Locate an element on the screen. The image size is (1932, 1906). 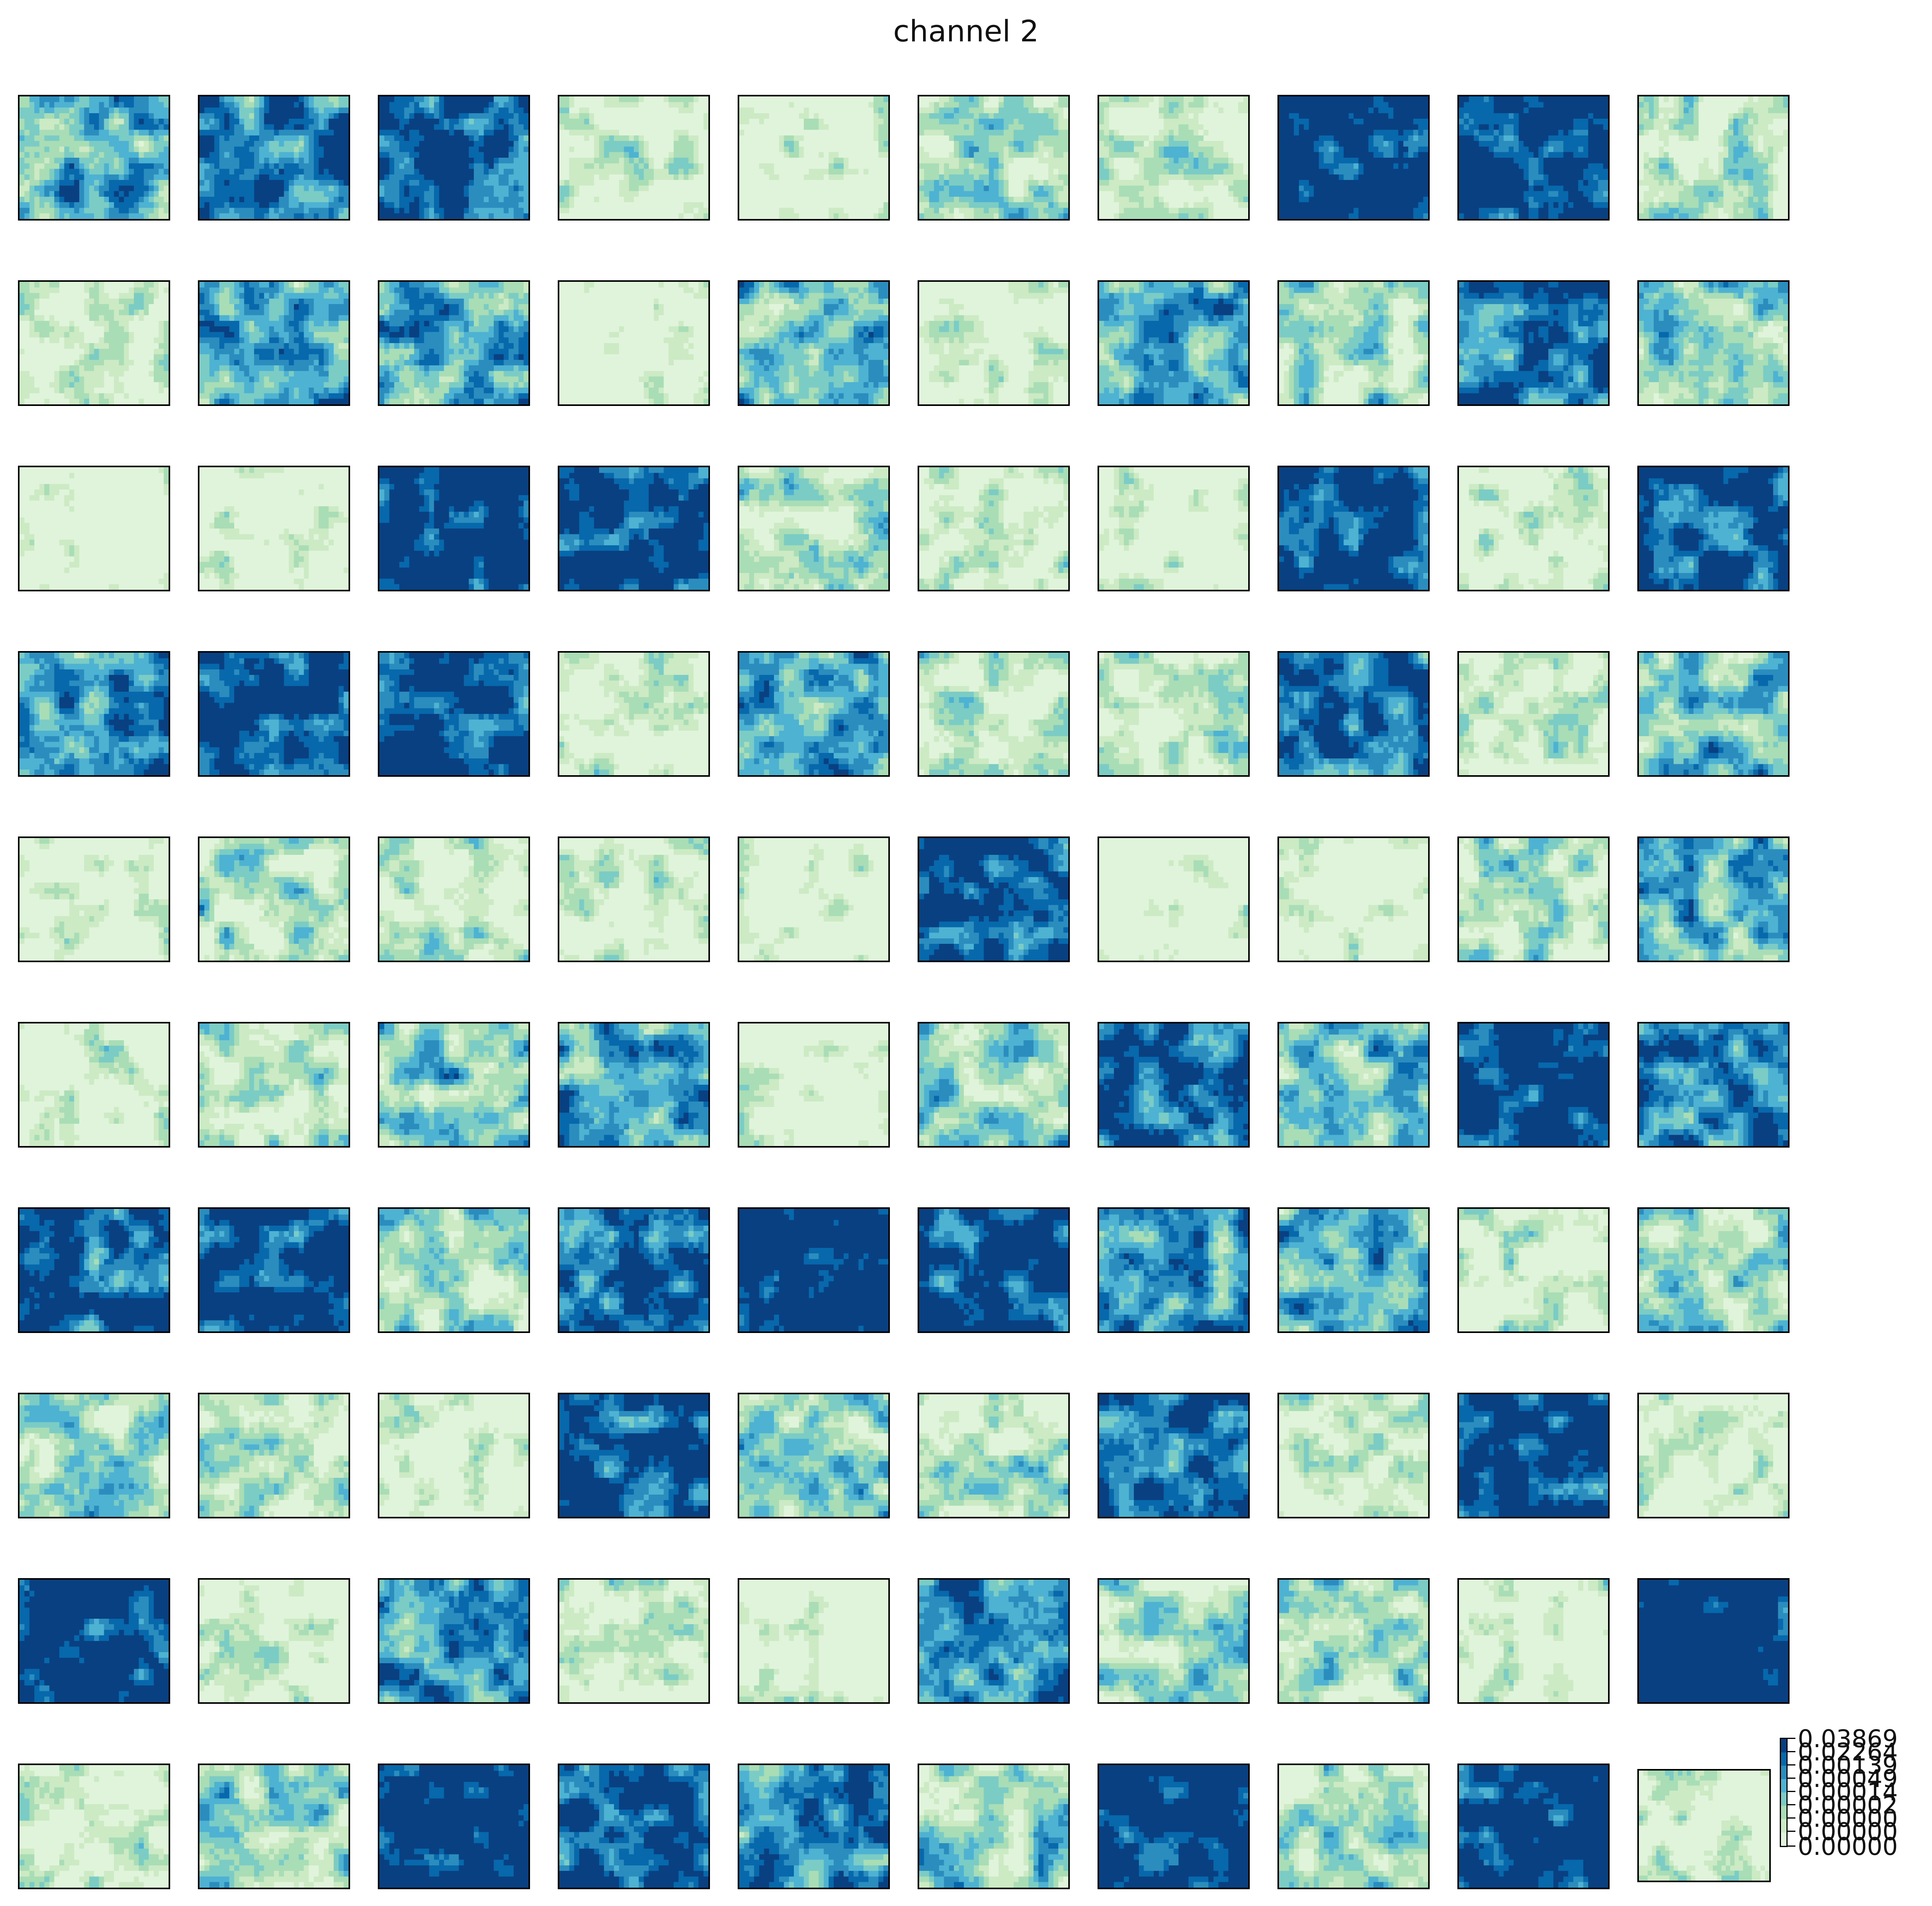
heatmap-panel is located at coordinates (274, 158).